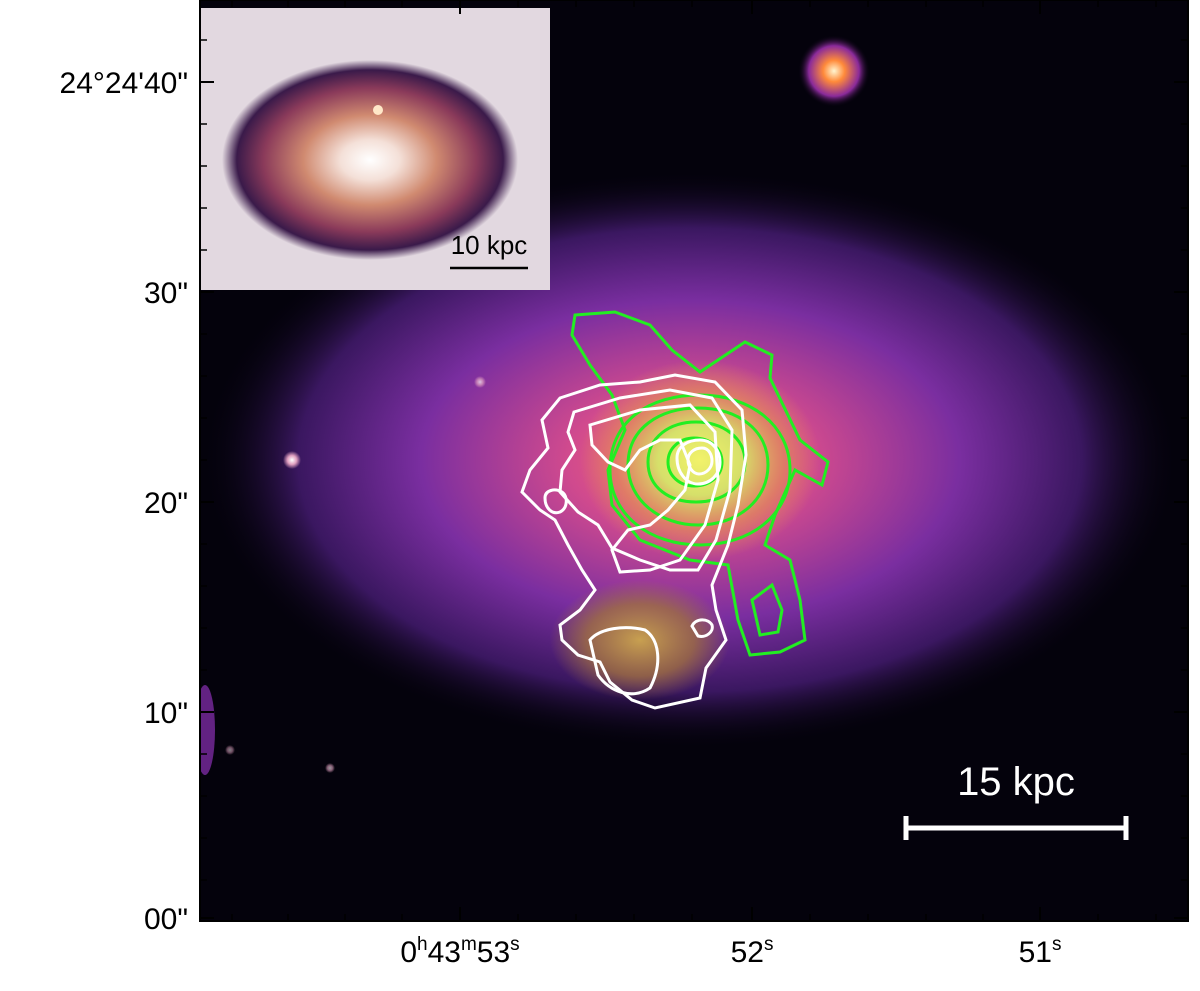  Describe the element at coordinates (370, 160) in the screenshot. I see `inset-galaxy` at that location.